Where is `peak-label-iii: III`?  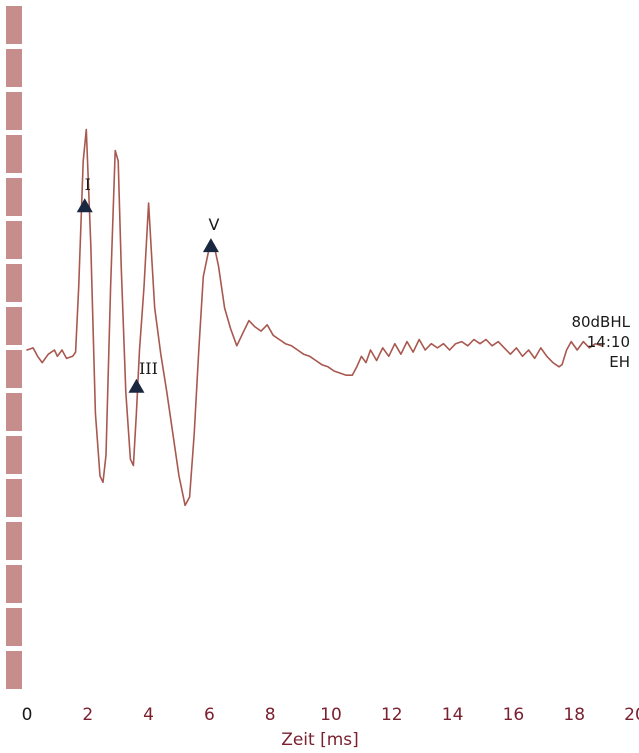
peak-label-iii: III is located at coordinates (148, 368).